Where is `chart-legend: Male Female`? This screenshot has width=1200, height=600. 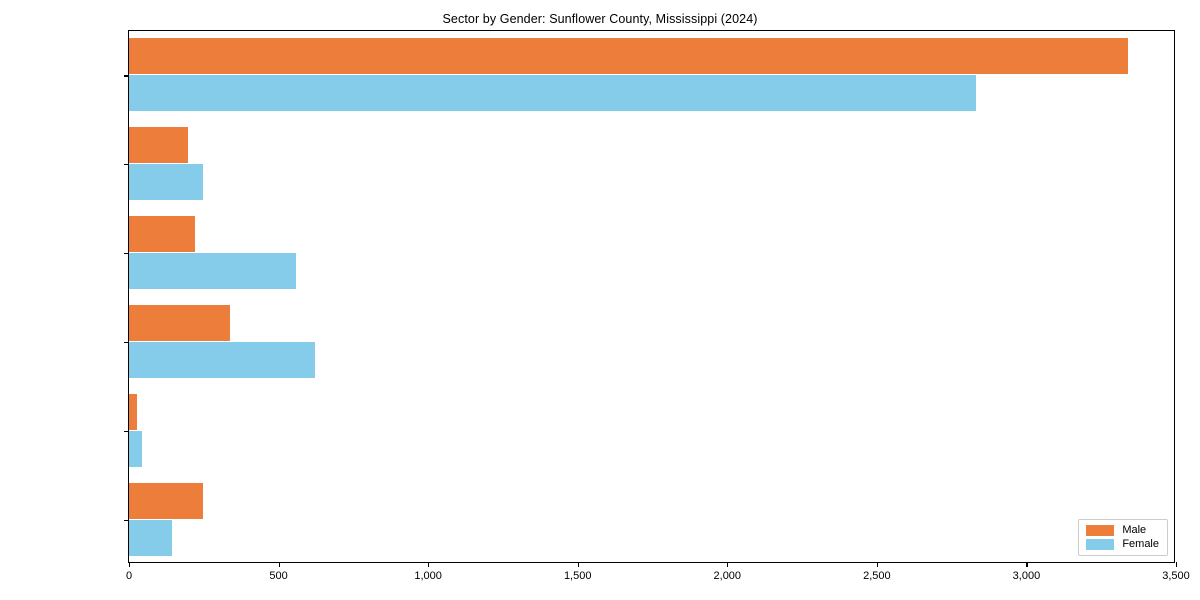 chart-legend: Male Female is located at coordinates (1123, 537).